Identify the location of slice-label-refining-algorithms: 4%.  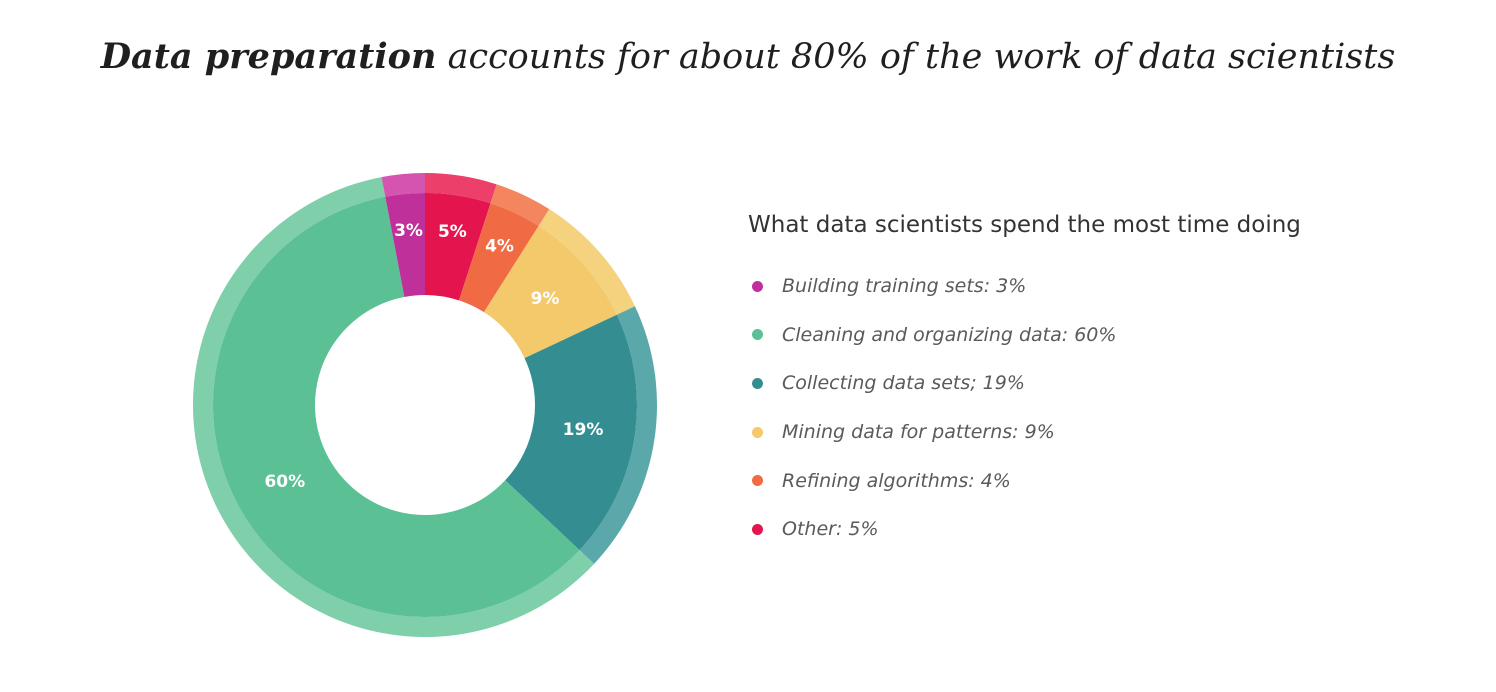
(499, 247).